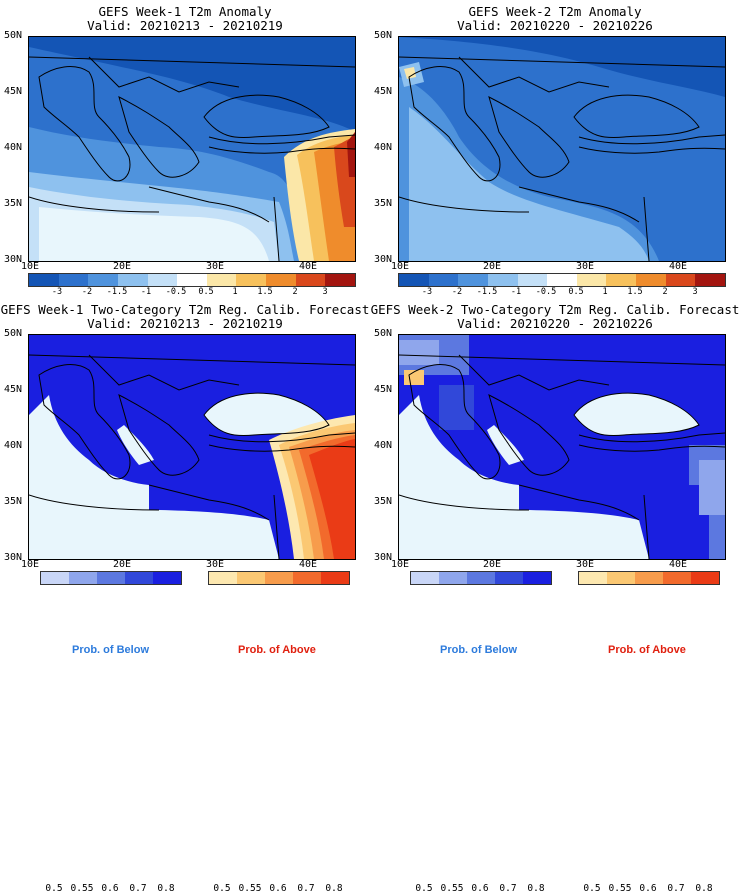 This screenshot has width=740, height=894. What do you see at coordinates (278, 888) in the screenshot?
I see `above-tick: 0.6` at bounding box center [278, 888].